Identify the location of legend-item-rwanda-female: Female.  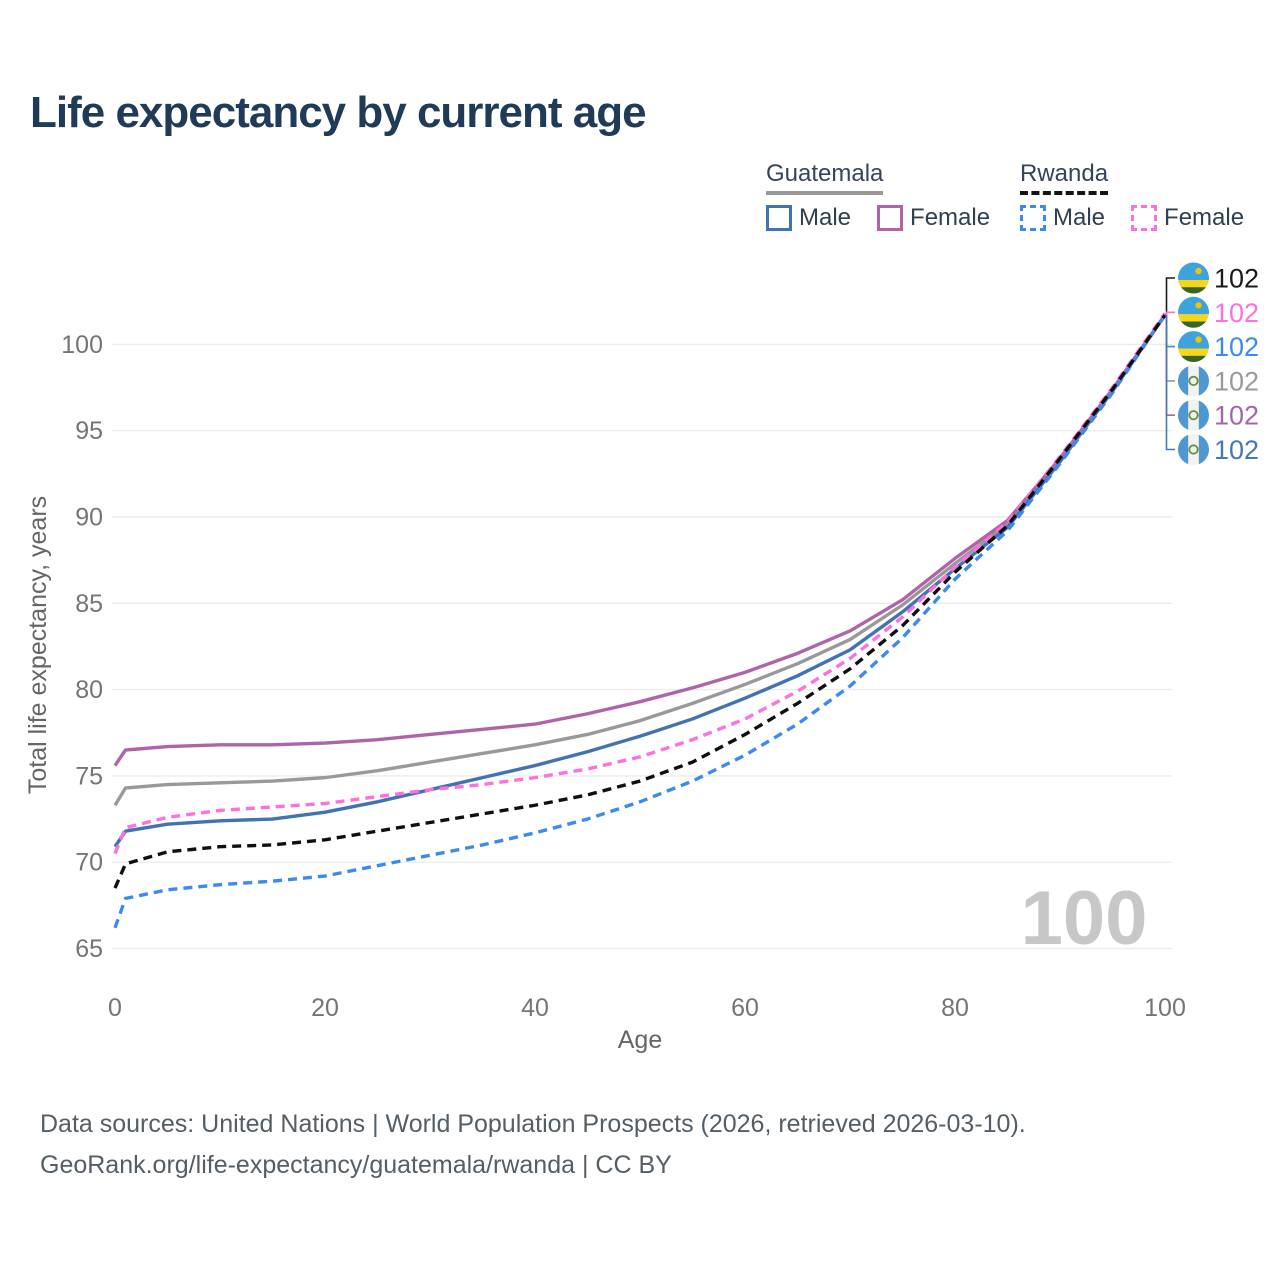
(1187, 218).